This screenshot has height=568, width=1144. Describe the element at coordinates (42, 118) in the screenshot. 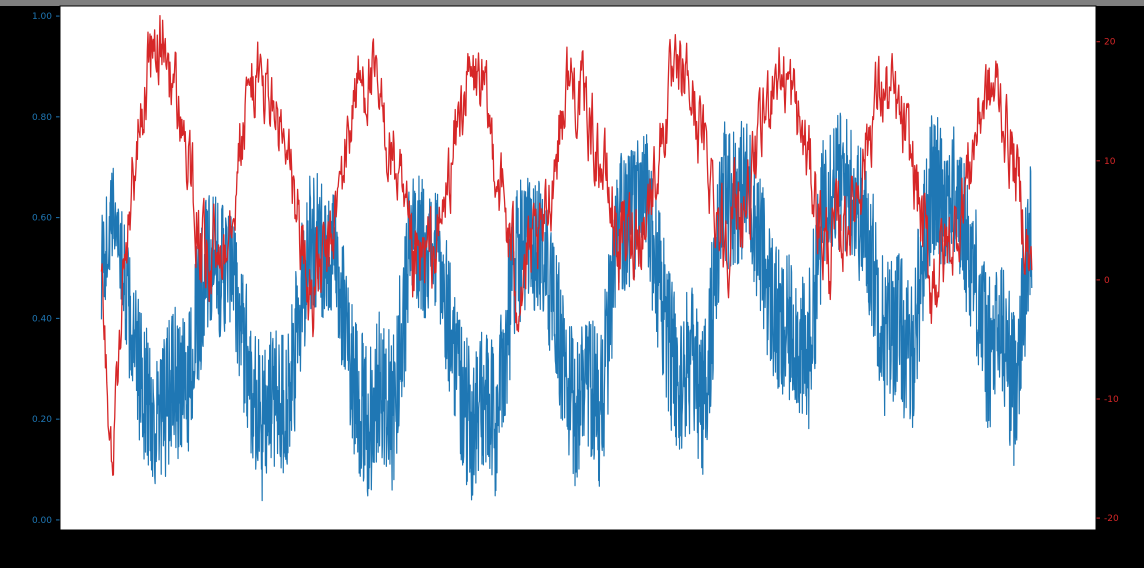

I see `y-left-tick-label: 0.80` at that location.